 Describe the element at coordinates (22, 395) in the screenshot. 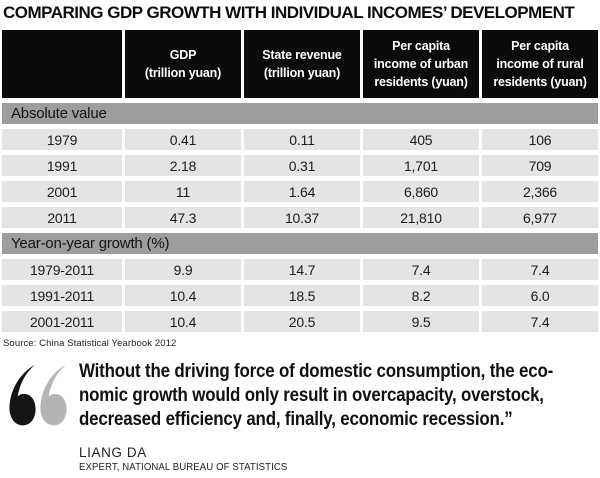

I see `quote-mark-left` at that location.